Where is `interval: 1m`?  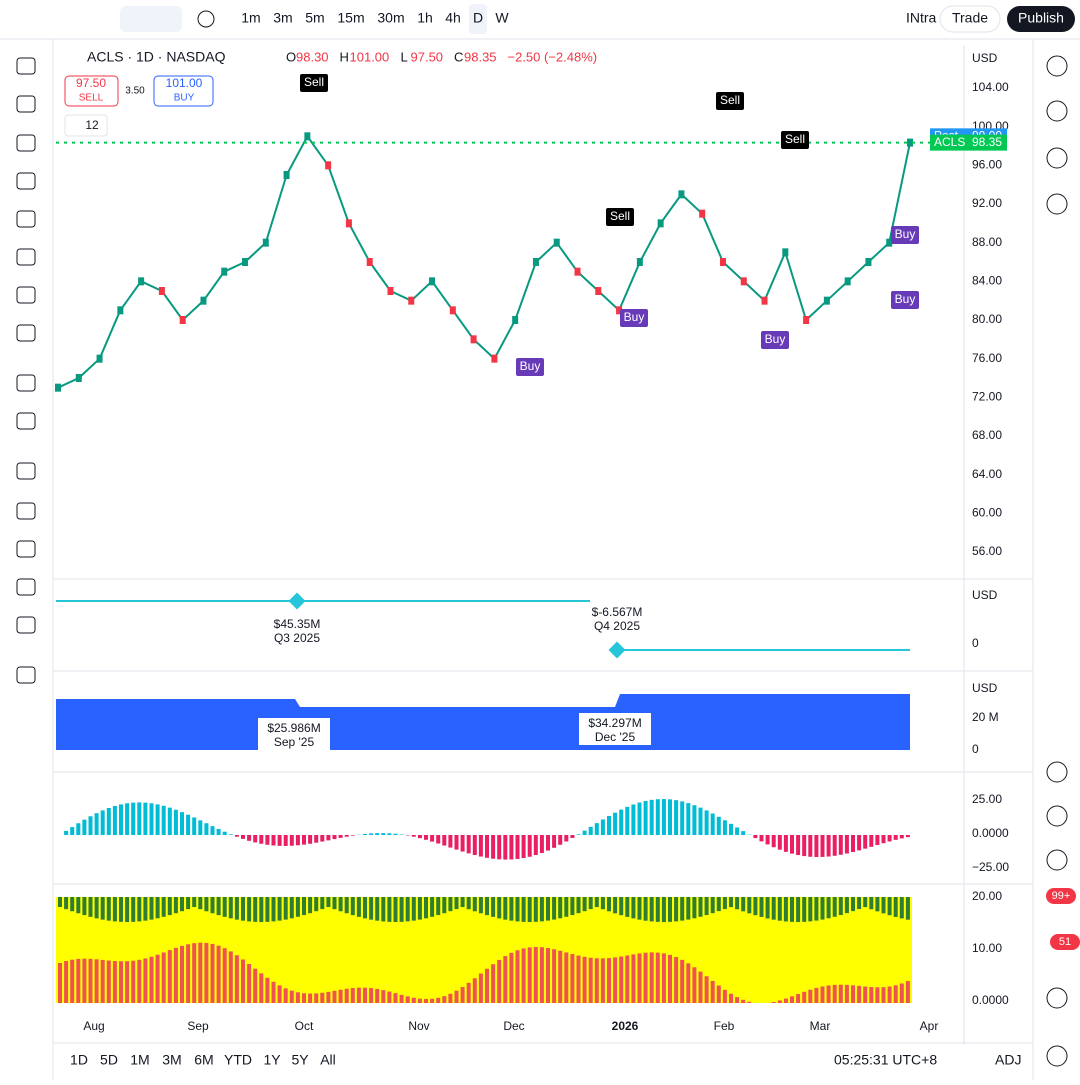
interval: 1m is located at coordinates (250, 18).